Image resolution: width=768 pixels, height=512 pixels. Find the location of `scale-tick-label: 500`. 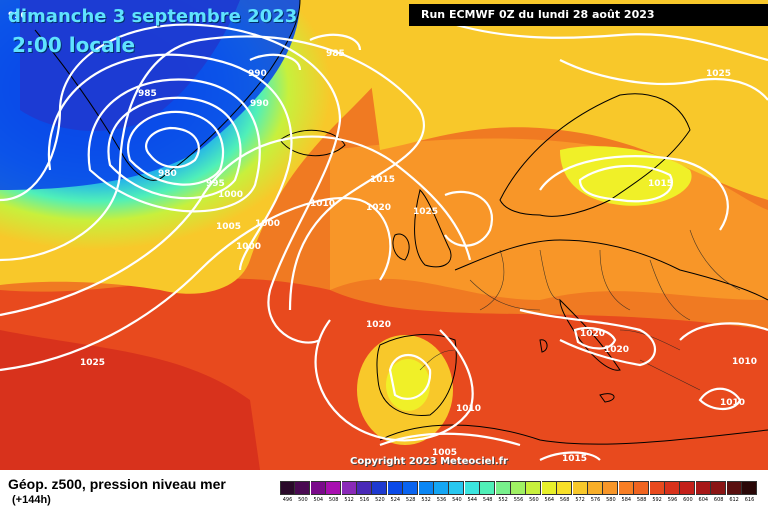

scale-tick-label: 500 is located at coordinates (303, 500).